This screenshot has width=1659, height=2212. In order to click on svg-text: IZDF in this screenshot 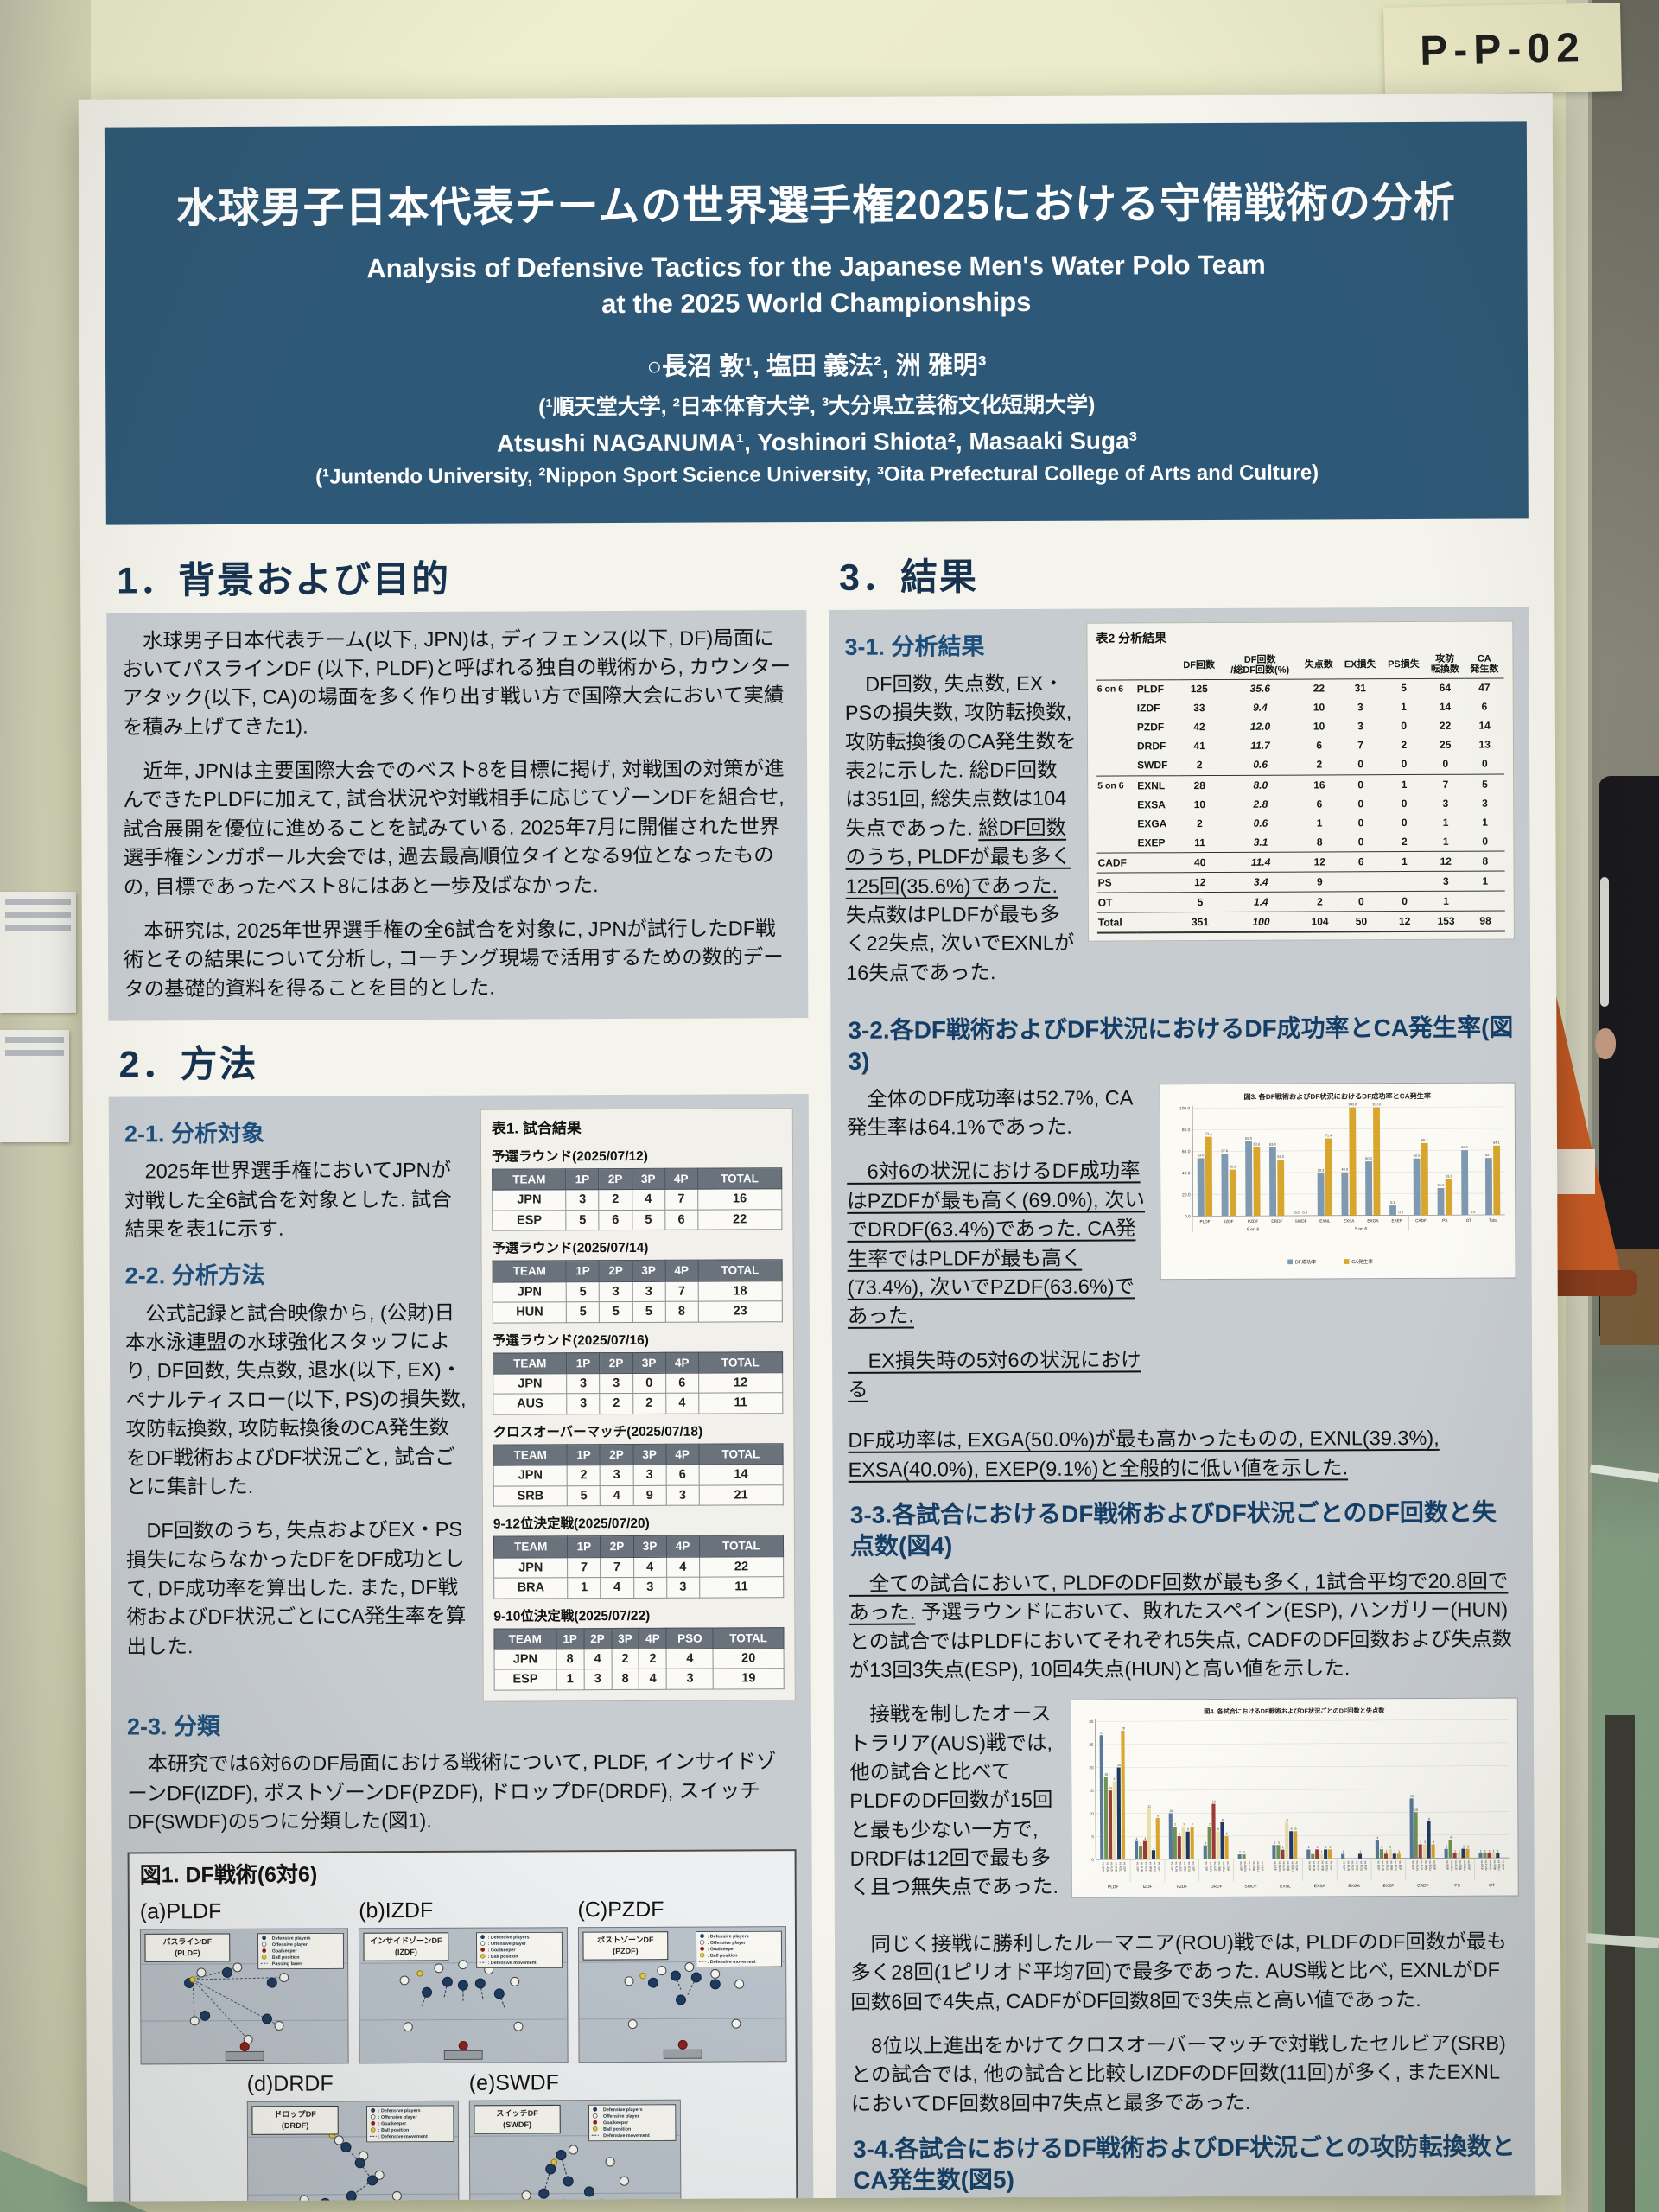, I will do `click(1148, 1887)`.